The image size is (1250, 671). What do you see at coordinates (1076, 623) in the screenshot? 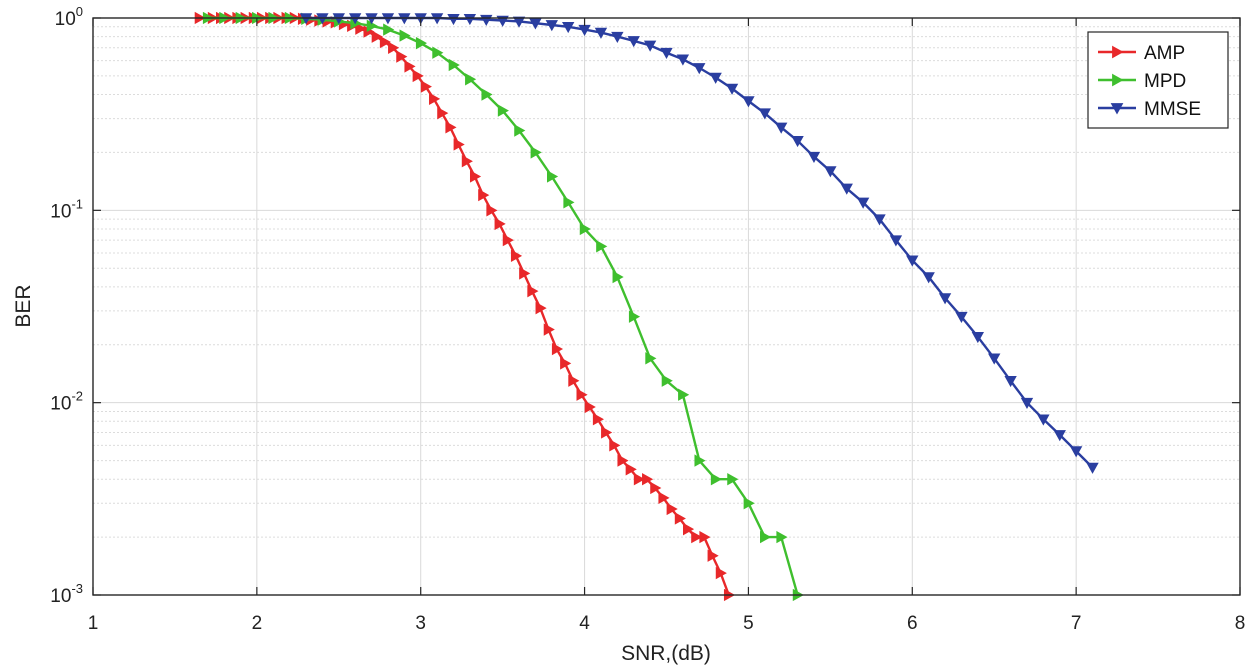
I see `x-tick-label: 7` at bounding box center [1076, 623].